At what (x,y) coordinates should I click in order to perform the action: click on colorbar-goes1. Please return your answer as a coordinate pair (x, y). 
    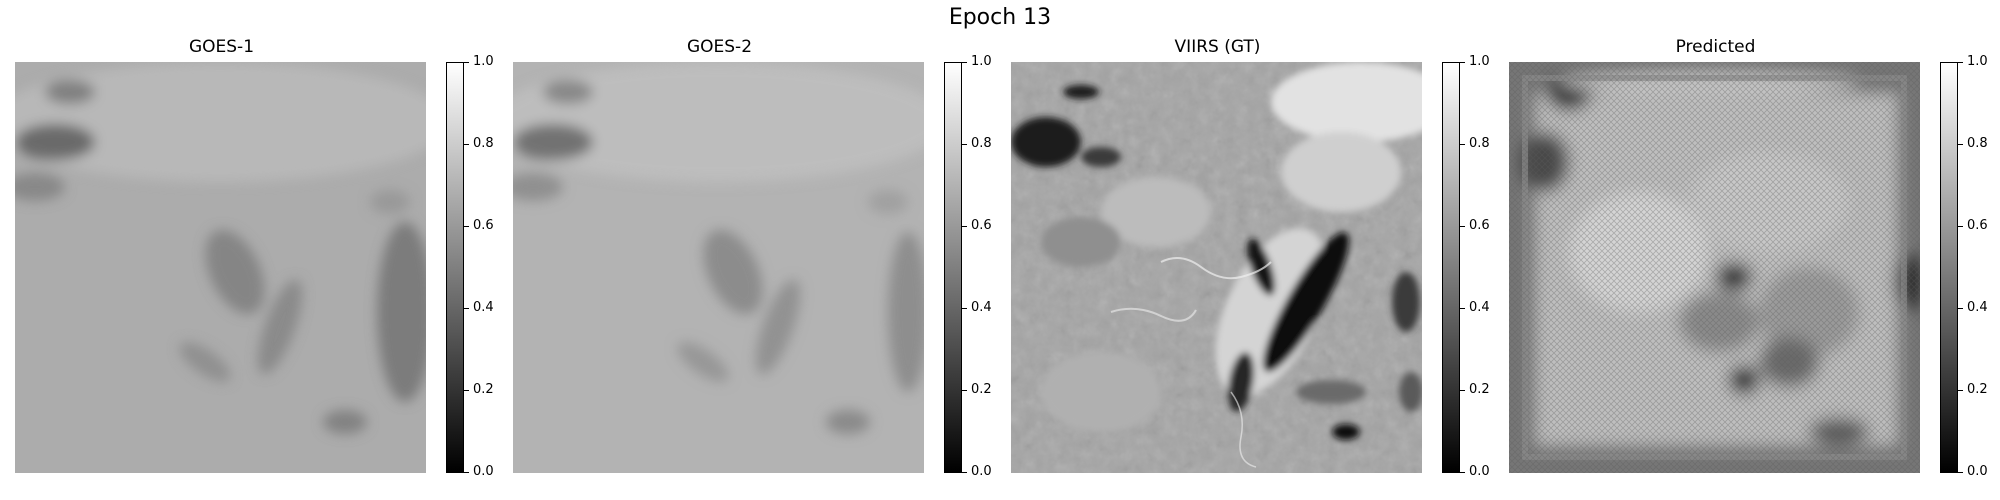
    Looking at the image, I should click on (455, 267).